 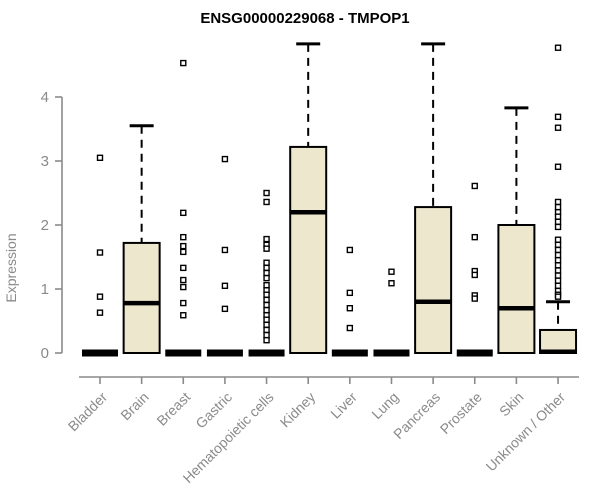 I want to click on box-skin, so click(x=516, y=289).